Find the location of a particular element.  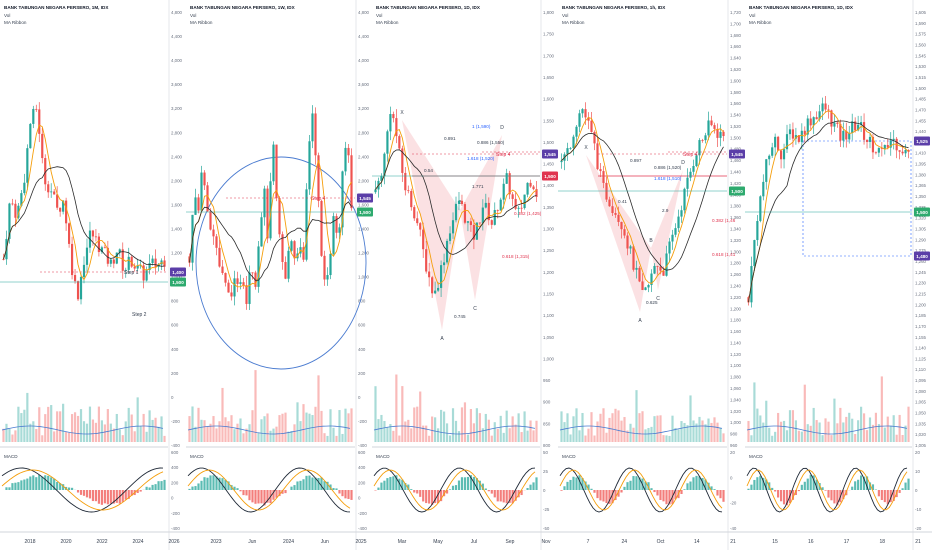

pattern-point-label: B is located at coordinates (460, 203).